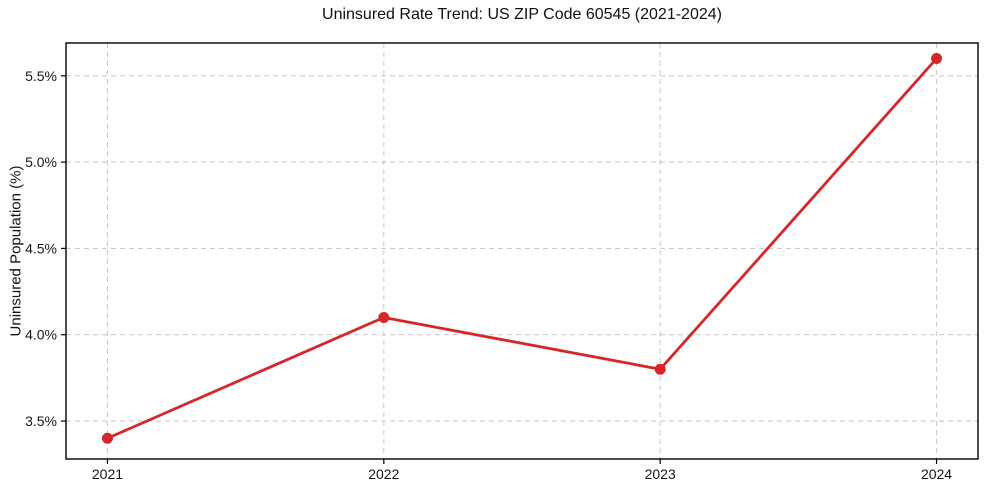  I want to click on x-tick-label: 2021, so click(107, 474).